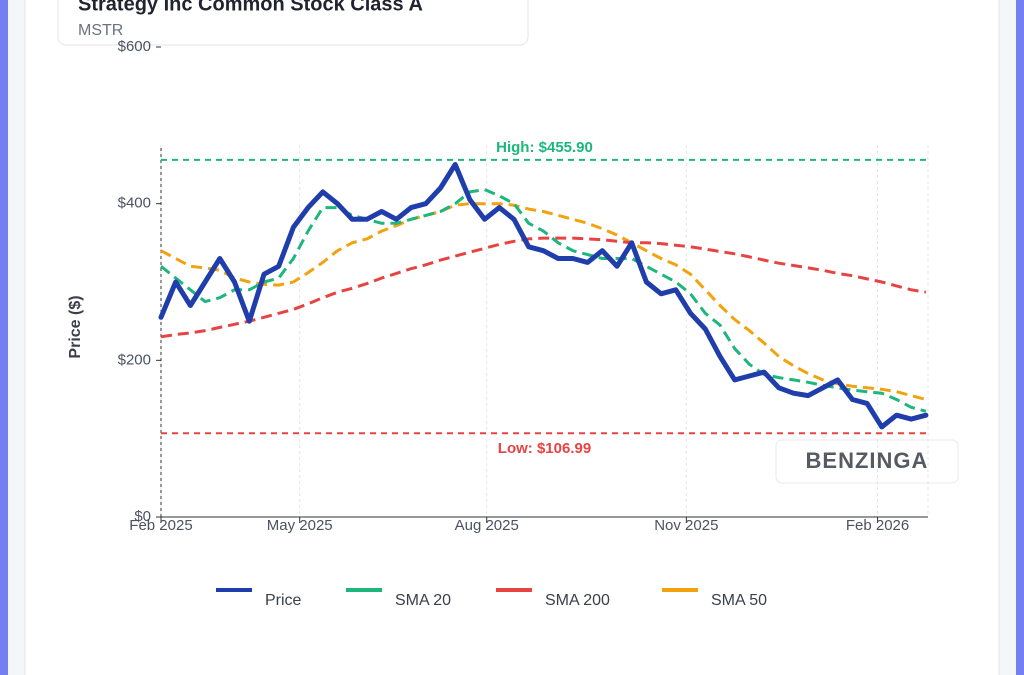 This screenshot has height=675, width=1024. What do you see at coordinates (487, 525) in the screenshot?
I see `x-tick-label: Aug 2025` at bounding box center [487, 525].